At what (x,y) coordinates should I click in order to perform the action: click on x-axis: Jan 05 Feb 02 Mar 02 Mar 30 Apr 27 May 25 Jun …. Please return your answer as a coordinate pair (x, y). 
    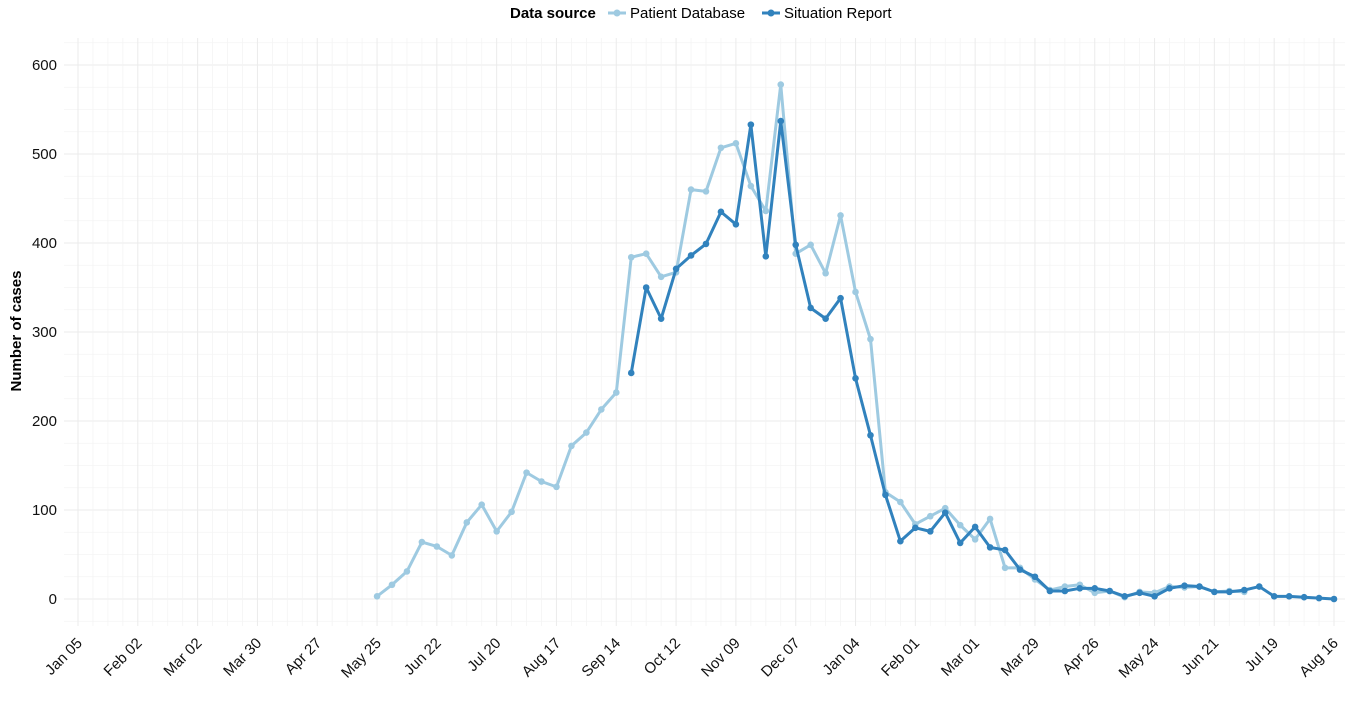
    Looking at the image, I should click on (692, 658).